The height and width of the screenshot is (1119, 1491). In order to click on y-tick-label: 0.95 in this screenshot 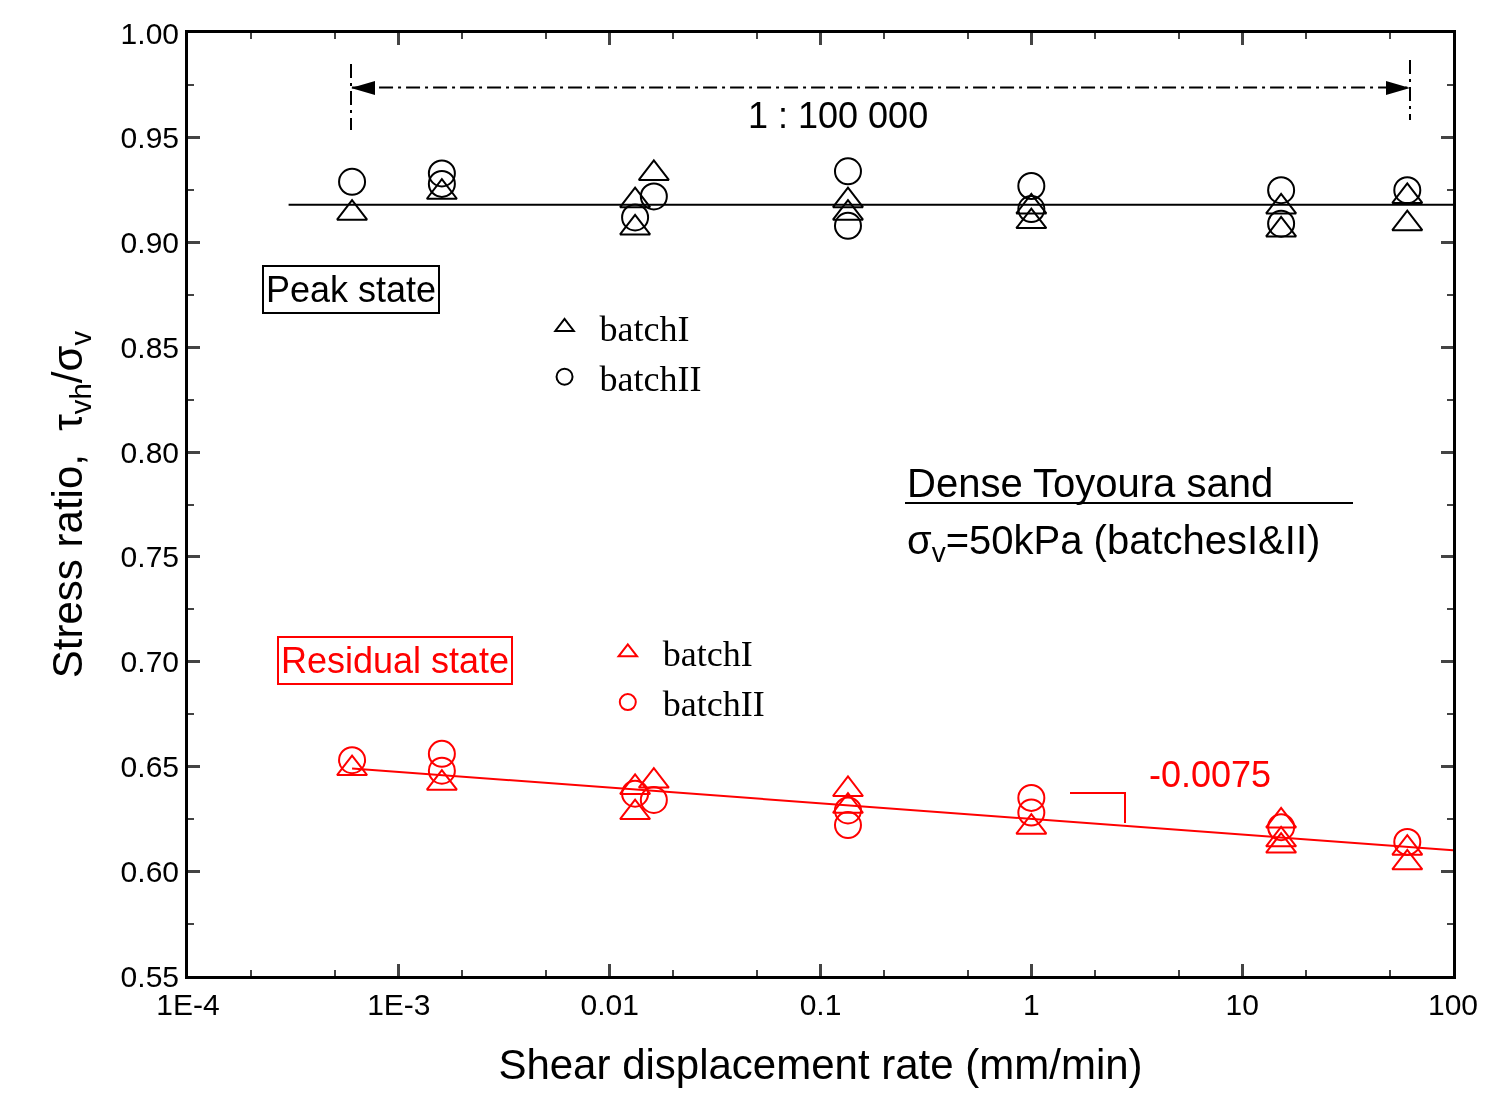, I will do `click(149, 138)`.